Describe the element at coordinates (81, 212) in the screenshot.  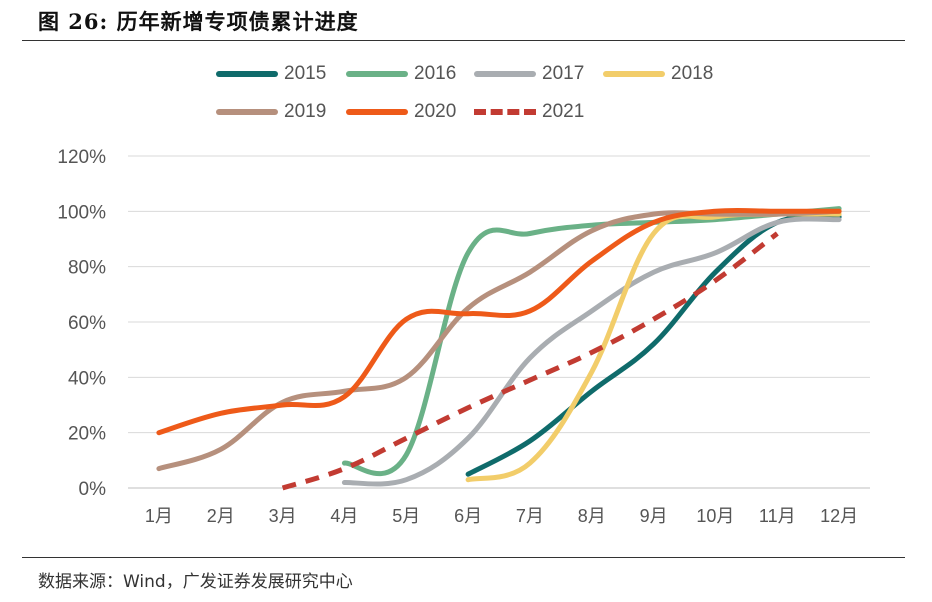
I see `y-tick-label: 100%` at that location.